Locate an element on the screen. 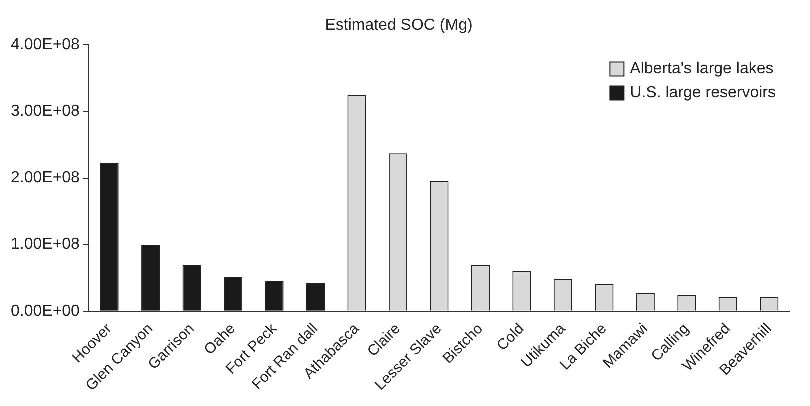 The height and width of the screenshot is (406, 810). legend-label: U.S. large reservoirs is located at coordinates (703, 93).